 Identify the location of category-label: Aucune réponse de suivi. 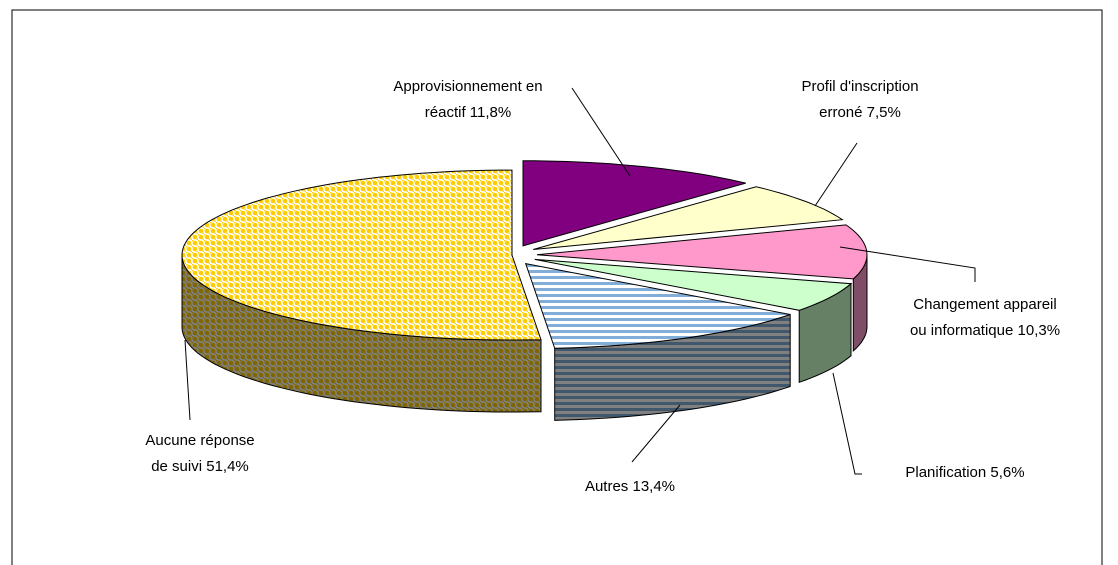
(200, 453).